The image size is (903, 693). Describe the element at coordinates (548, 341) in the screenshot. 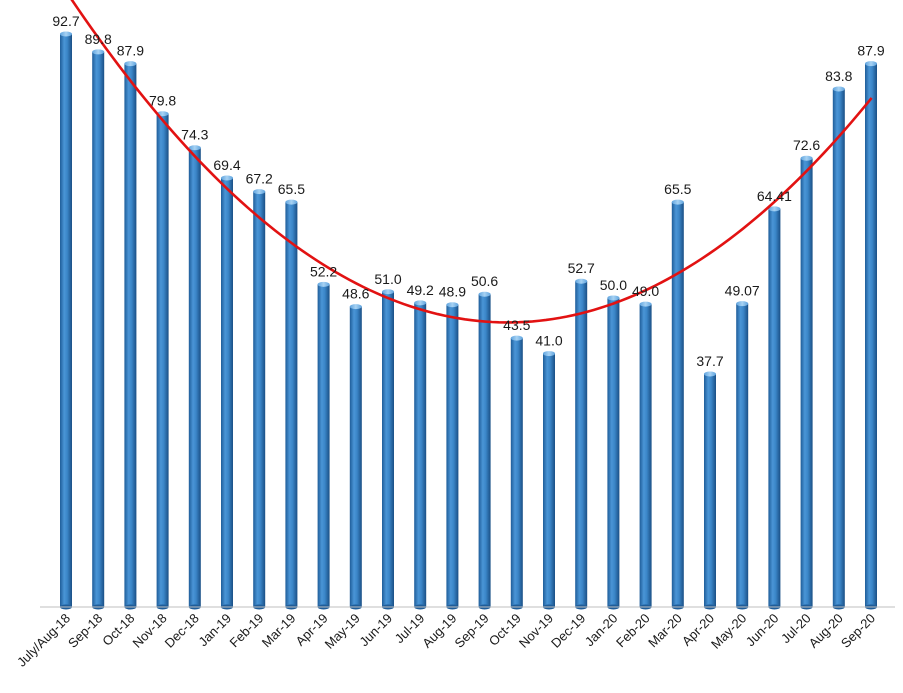

I see `value-label-Nov-19: 41.0` at that location.